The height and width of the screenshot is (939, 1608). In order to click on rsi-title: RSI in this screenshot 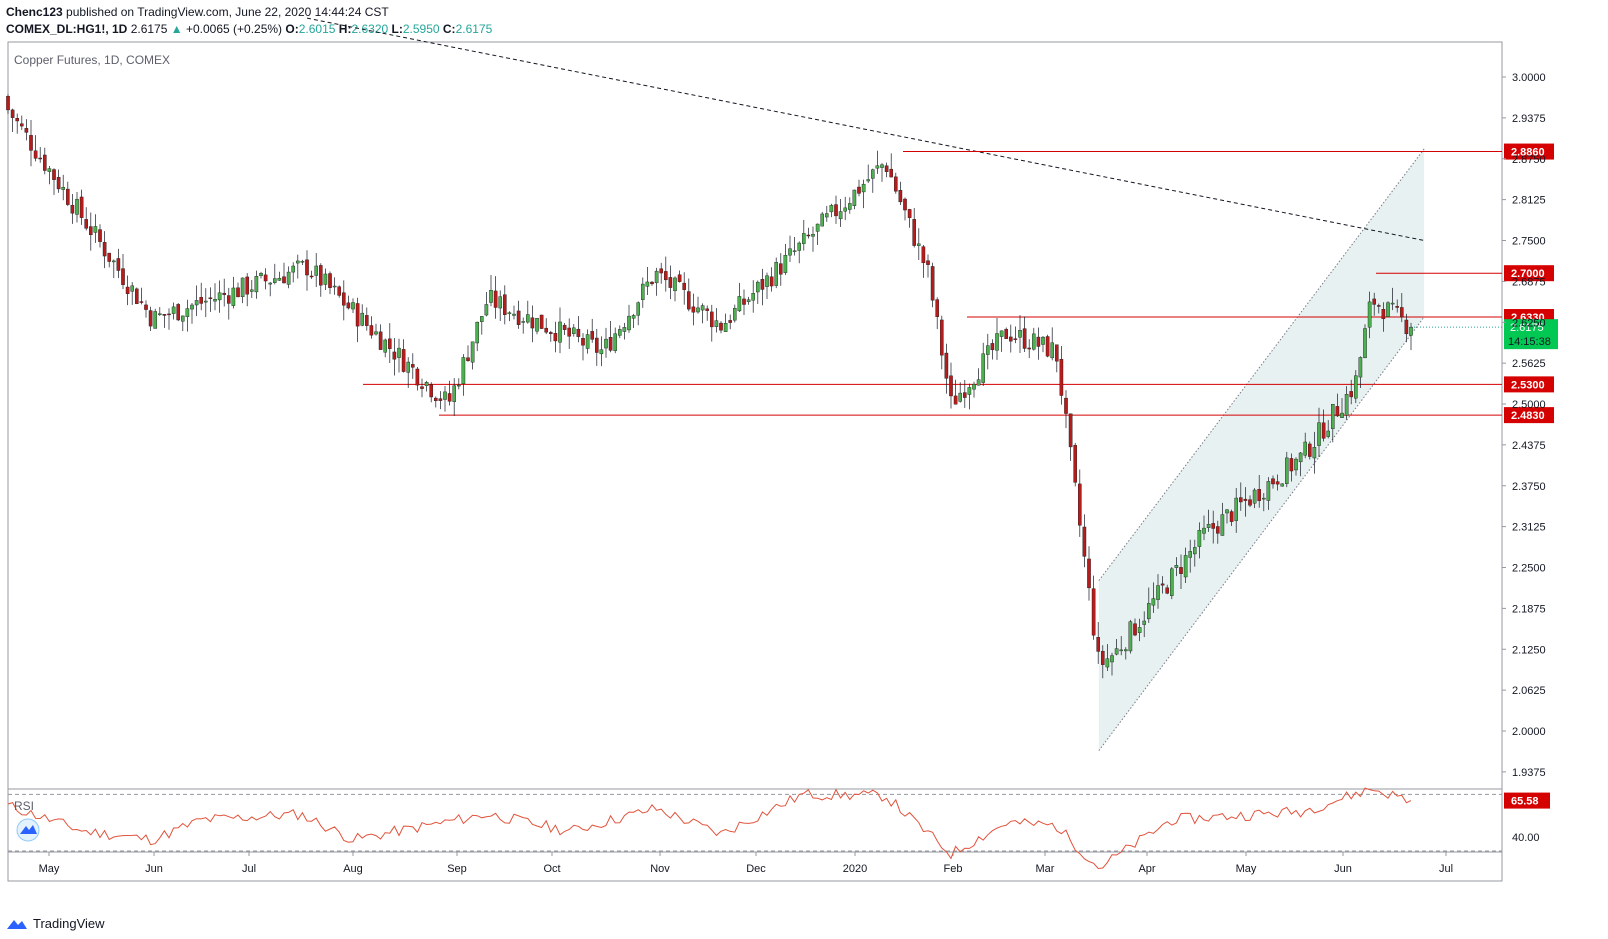, I will do `click(24, 806)`.